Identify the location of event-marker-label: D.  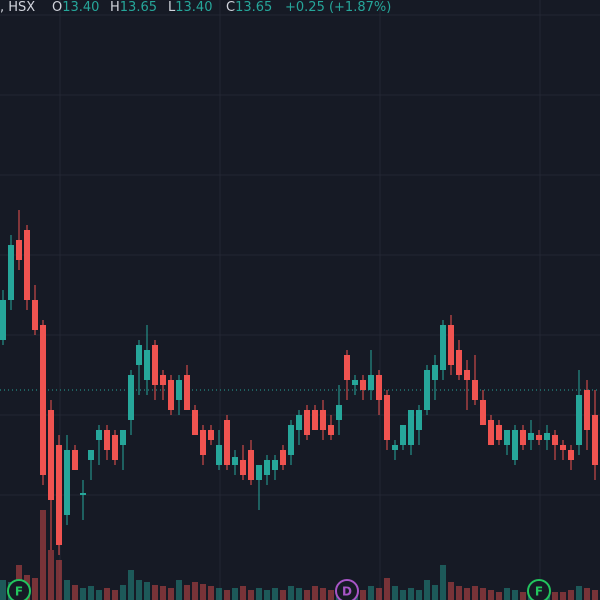
(347, 592).